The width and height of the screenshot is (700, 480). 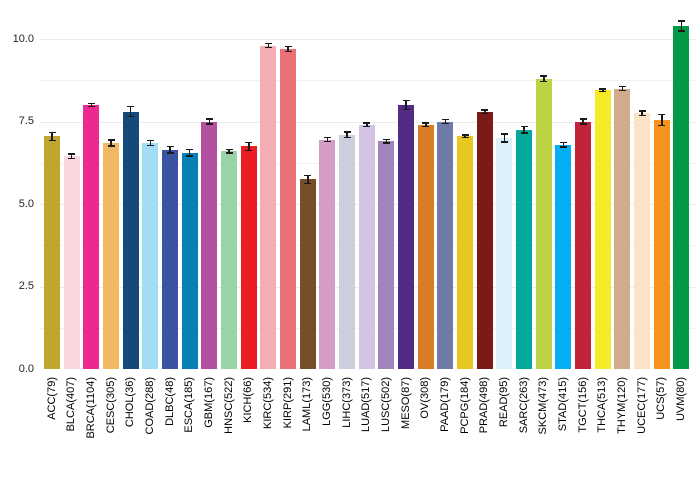 What do you see at coordinates (26, 286) in the screenshot?
I see `y-tick-label: 2.5` at bounding box center [26, 286].